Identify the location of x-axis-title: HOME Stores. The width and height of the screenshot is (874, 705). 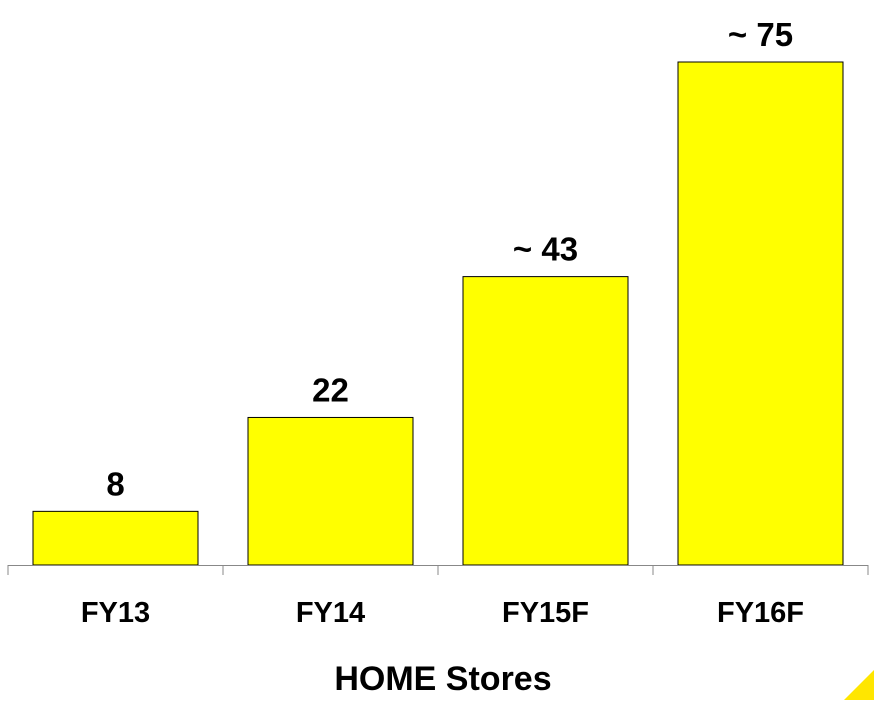
(442, 679).